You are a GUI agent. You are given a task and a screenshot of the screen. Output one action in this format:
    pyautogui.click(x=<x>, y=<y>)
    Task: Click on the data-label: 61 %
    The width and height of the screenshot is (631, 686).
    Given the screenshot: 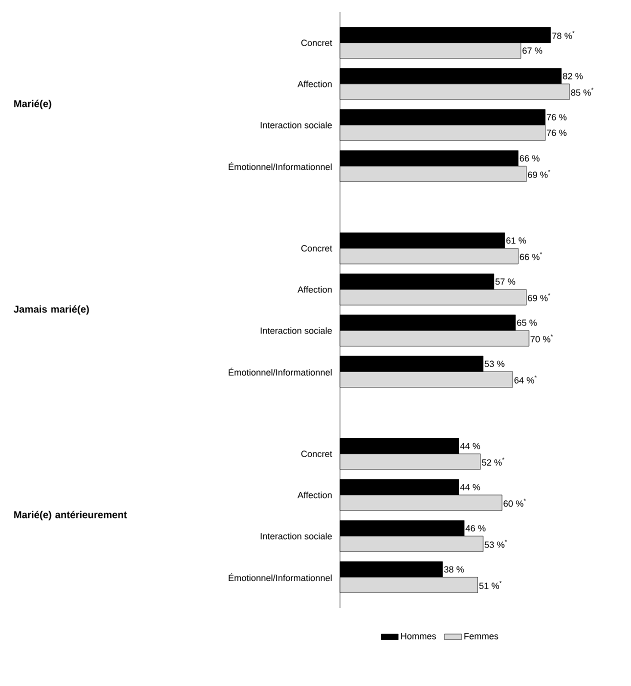 What is the action you would take?
    pyautogui.click(x=516, y=240)
    